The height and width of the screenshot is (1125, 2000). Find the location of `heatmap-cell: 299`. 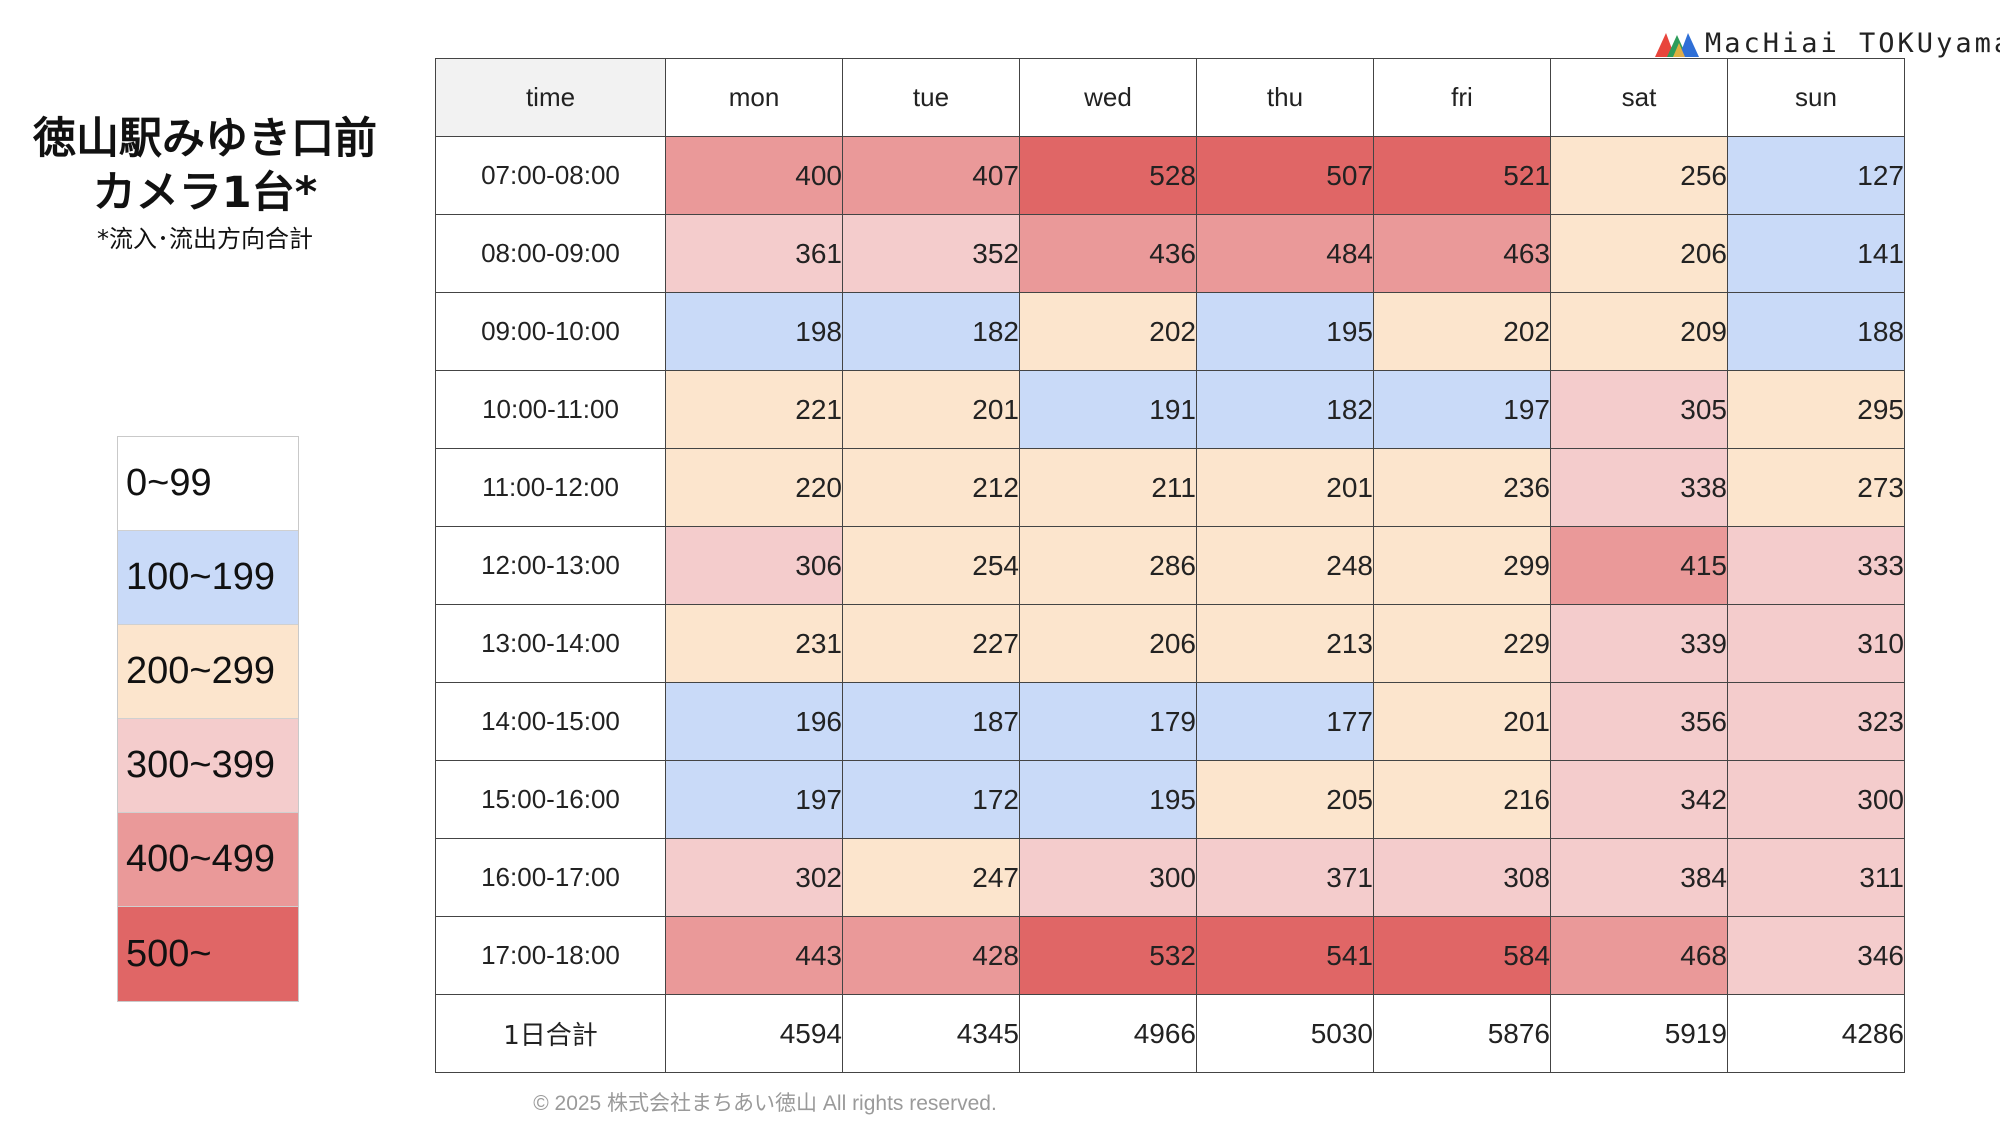

heatmap-cell: 299 is located at coordinates (1462, 565).